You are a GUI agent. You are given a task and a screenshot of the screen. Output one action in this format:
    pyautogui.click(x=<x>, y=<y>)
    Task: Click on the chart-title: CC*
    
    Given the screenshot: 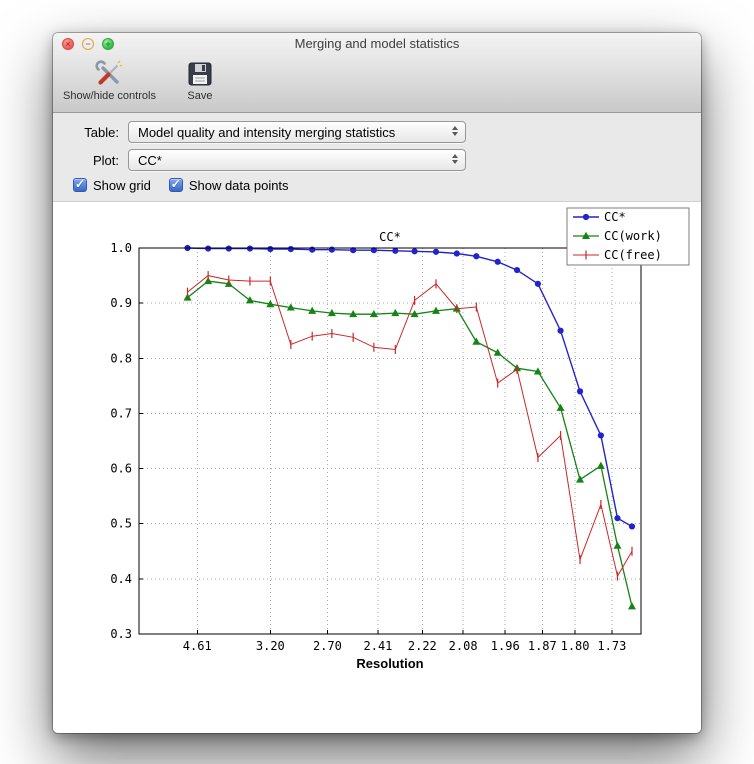 What is the action you would take?
    pyautogui.click(x=390, y=237)
    